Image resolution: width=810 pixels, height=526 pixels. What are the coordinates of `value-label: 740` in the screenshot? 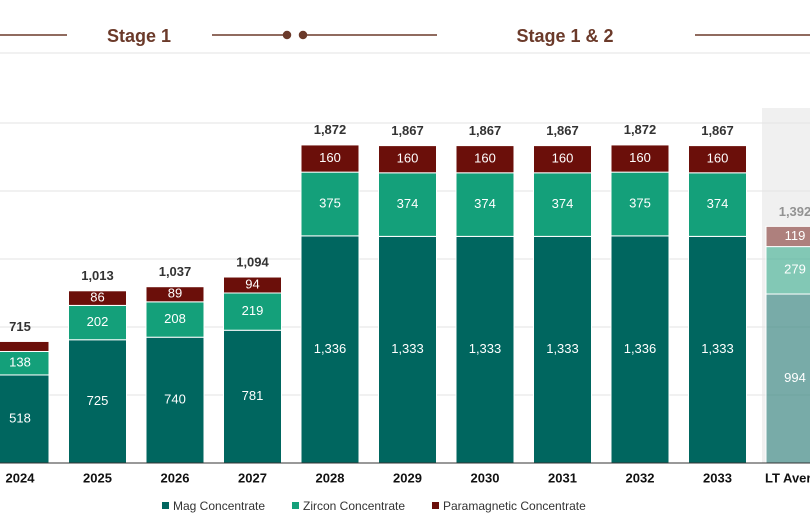 It's located at (175, 399).